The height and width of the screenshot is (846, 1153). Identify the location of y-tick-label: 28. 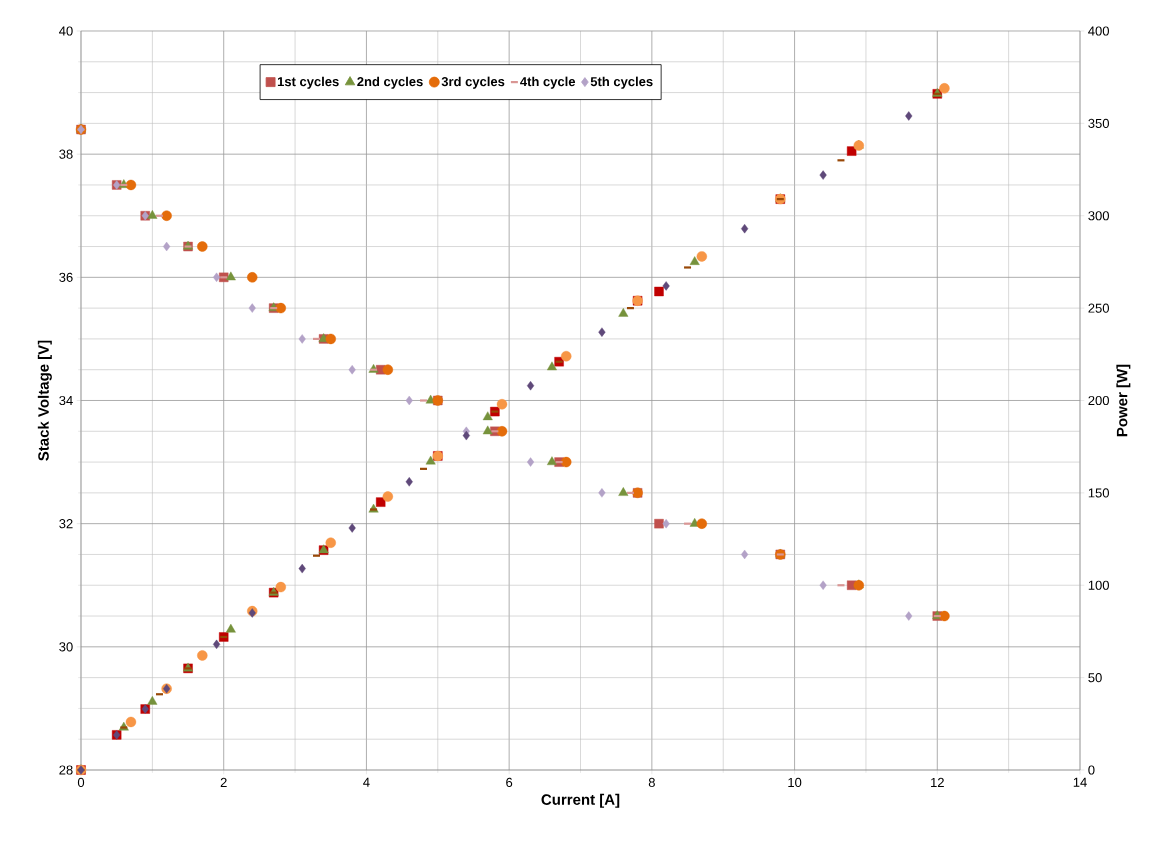
(66, 770).